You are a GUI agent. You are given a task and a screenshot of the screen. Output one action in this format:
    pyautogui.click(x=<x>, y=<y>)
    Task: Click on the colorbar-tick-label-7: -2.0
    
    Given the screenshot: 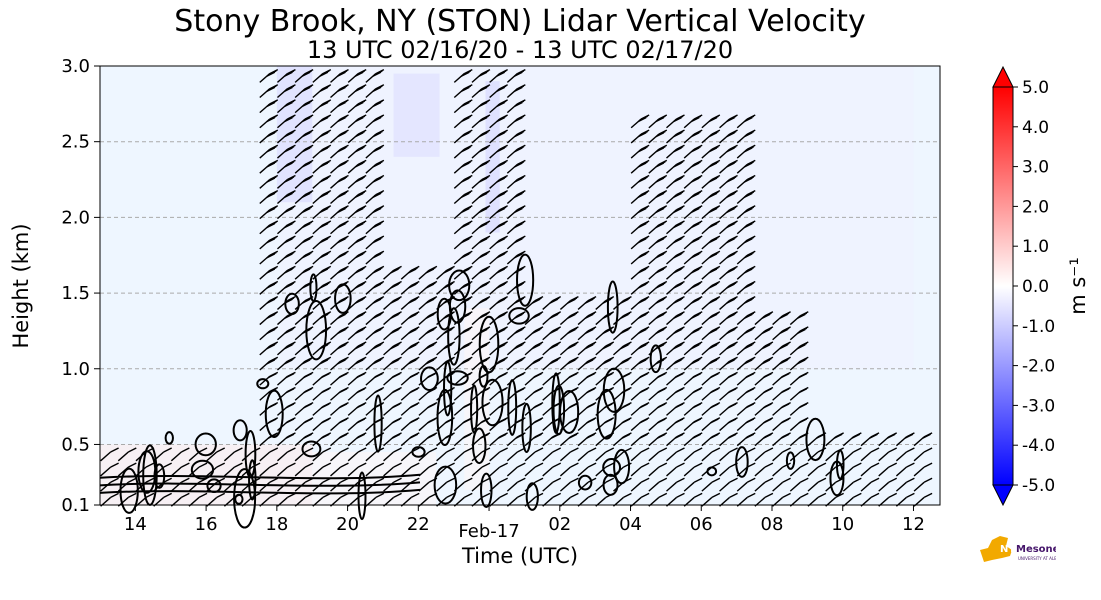 What is the action you would take?
    pyautogui.click(x=1038, y=367)
    